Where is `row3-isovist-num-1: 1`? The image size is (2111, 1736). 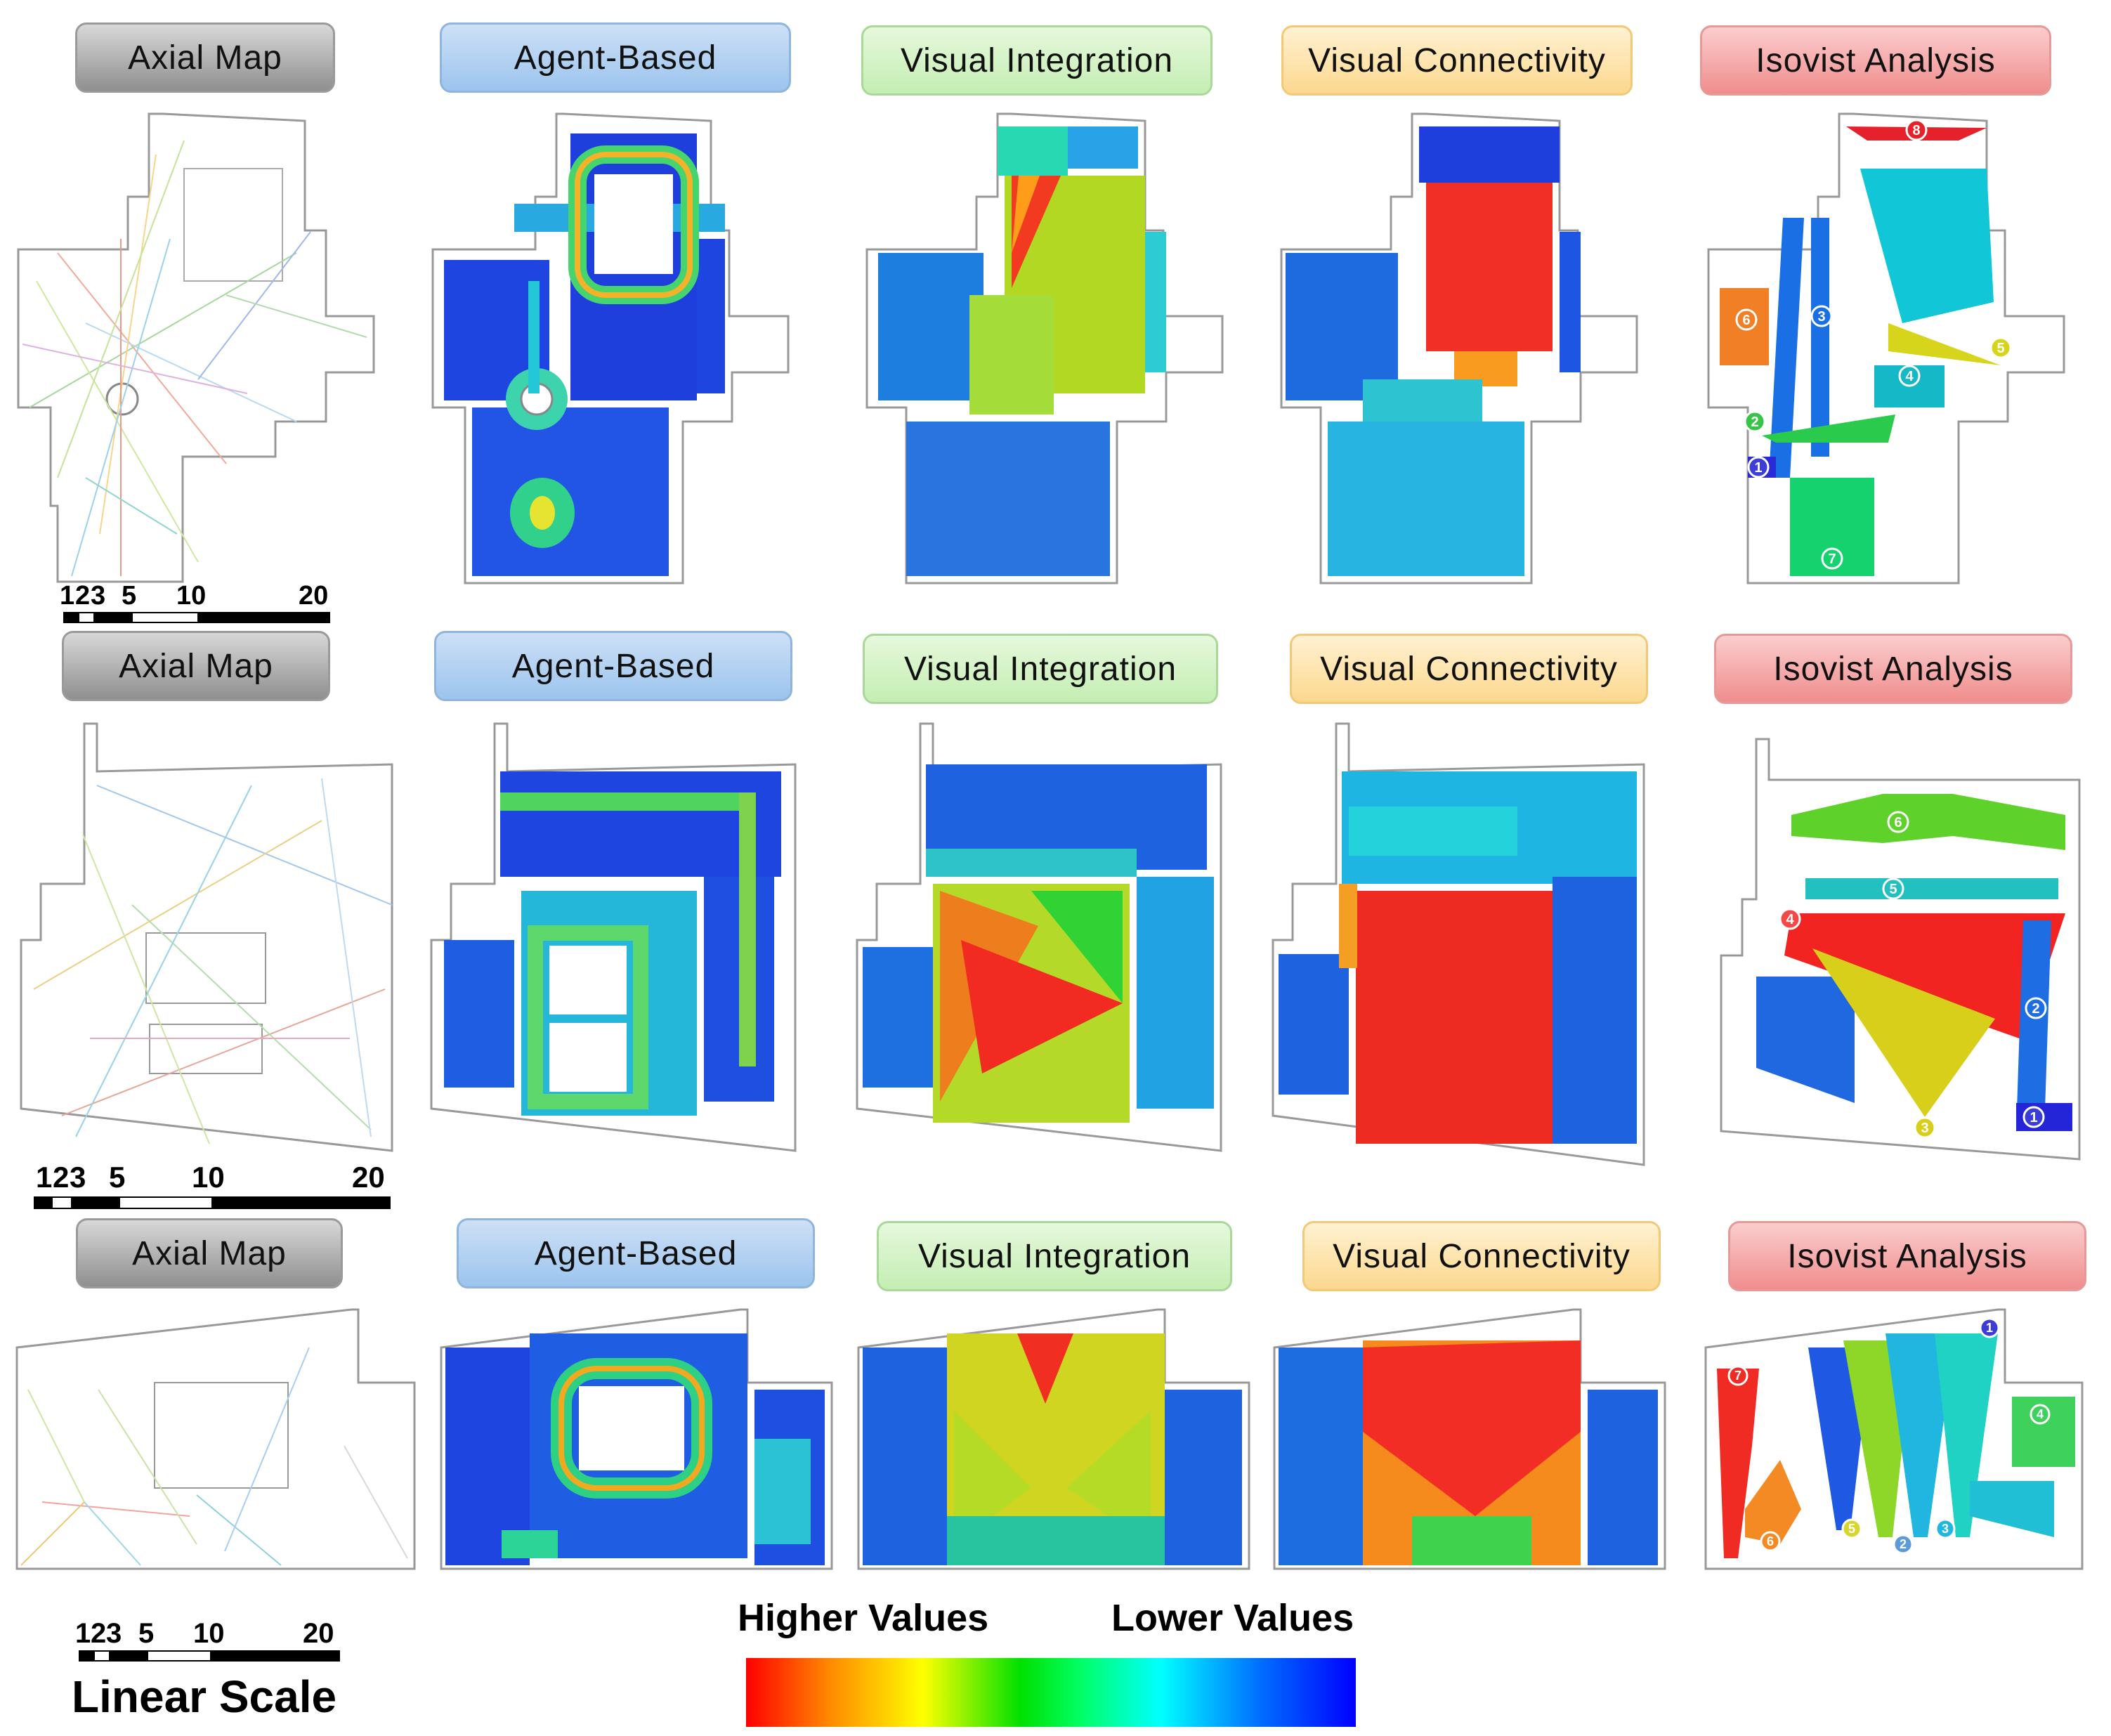
row3-isovist-num-1: 1 is located at coordinates (1989, 1328).